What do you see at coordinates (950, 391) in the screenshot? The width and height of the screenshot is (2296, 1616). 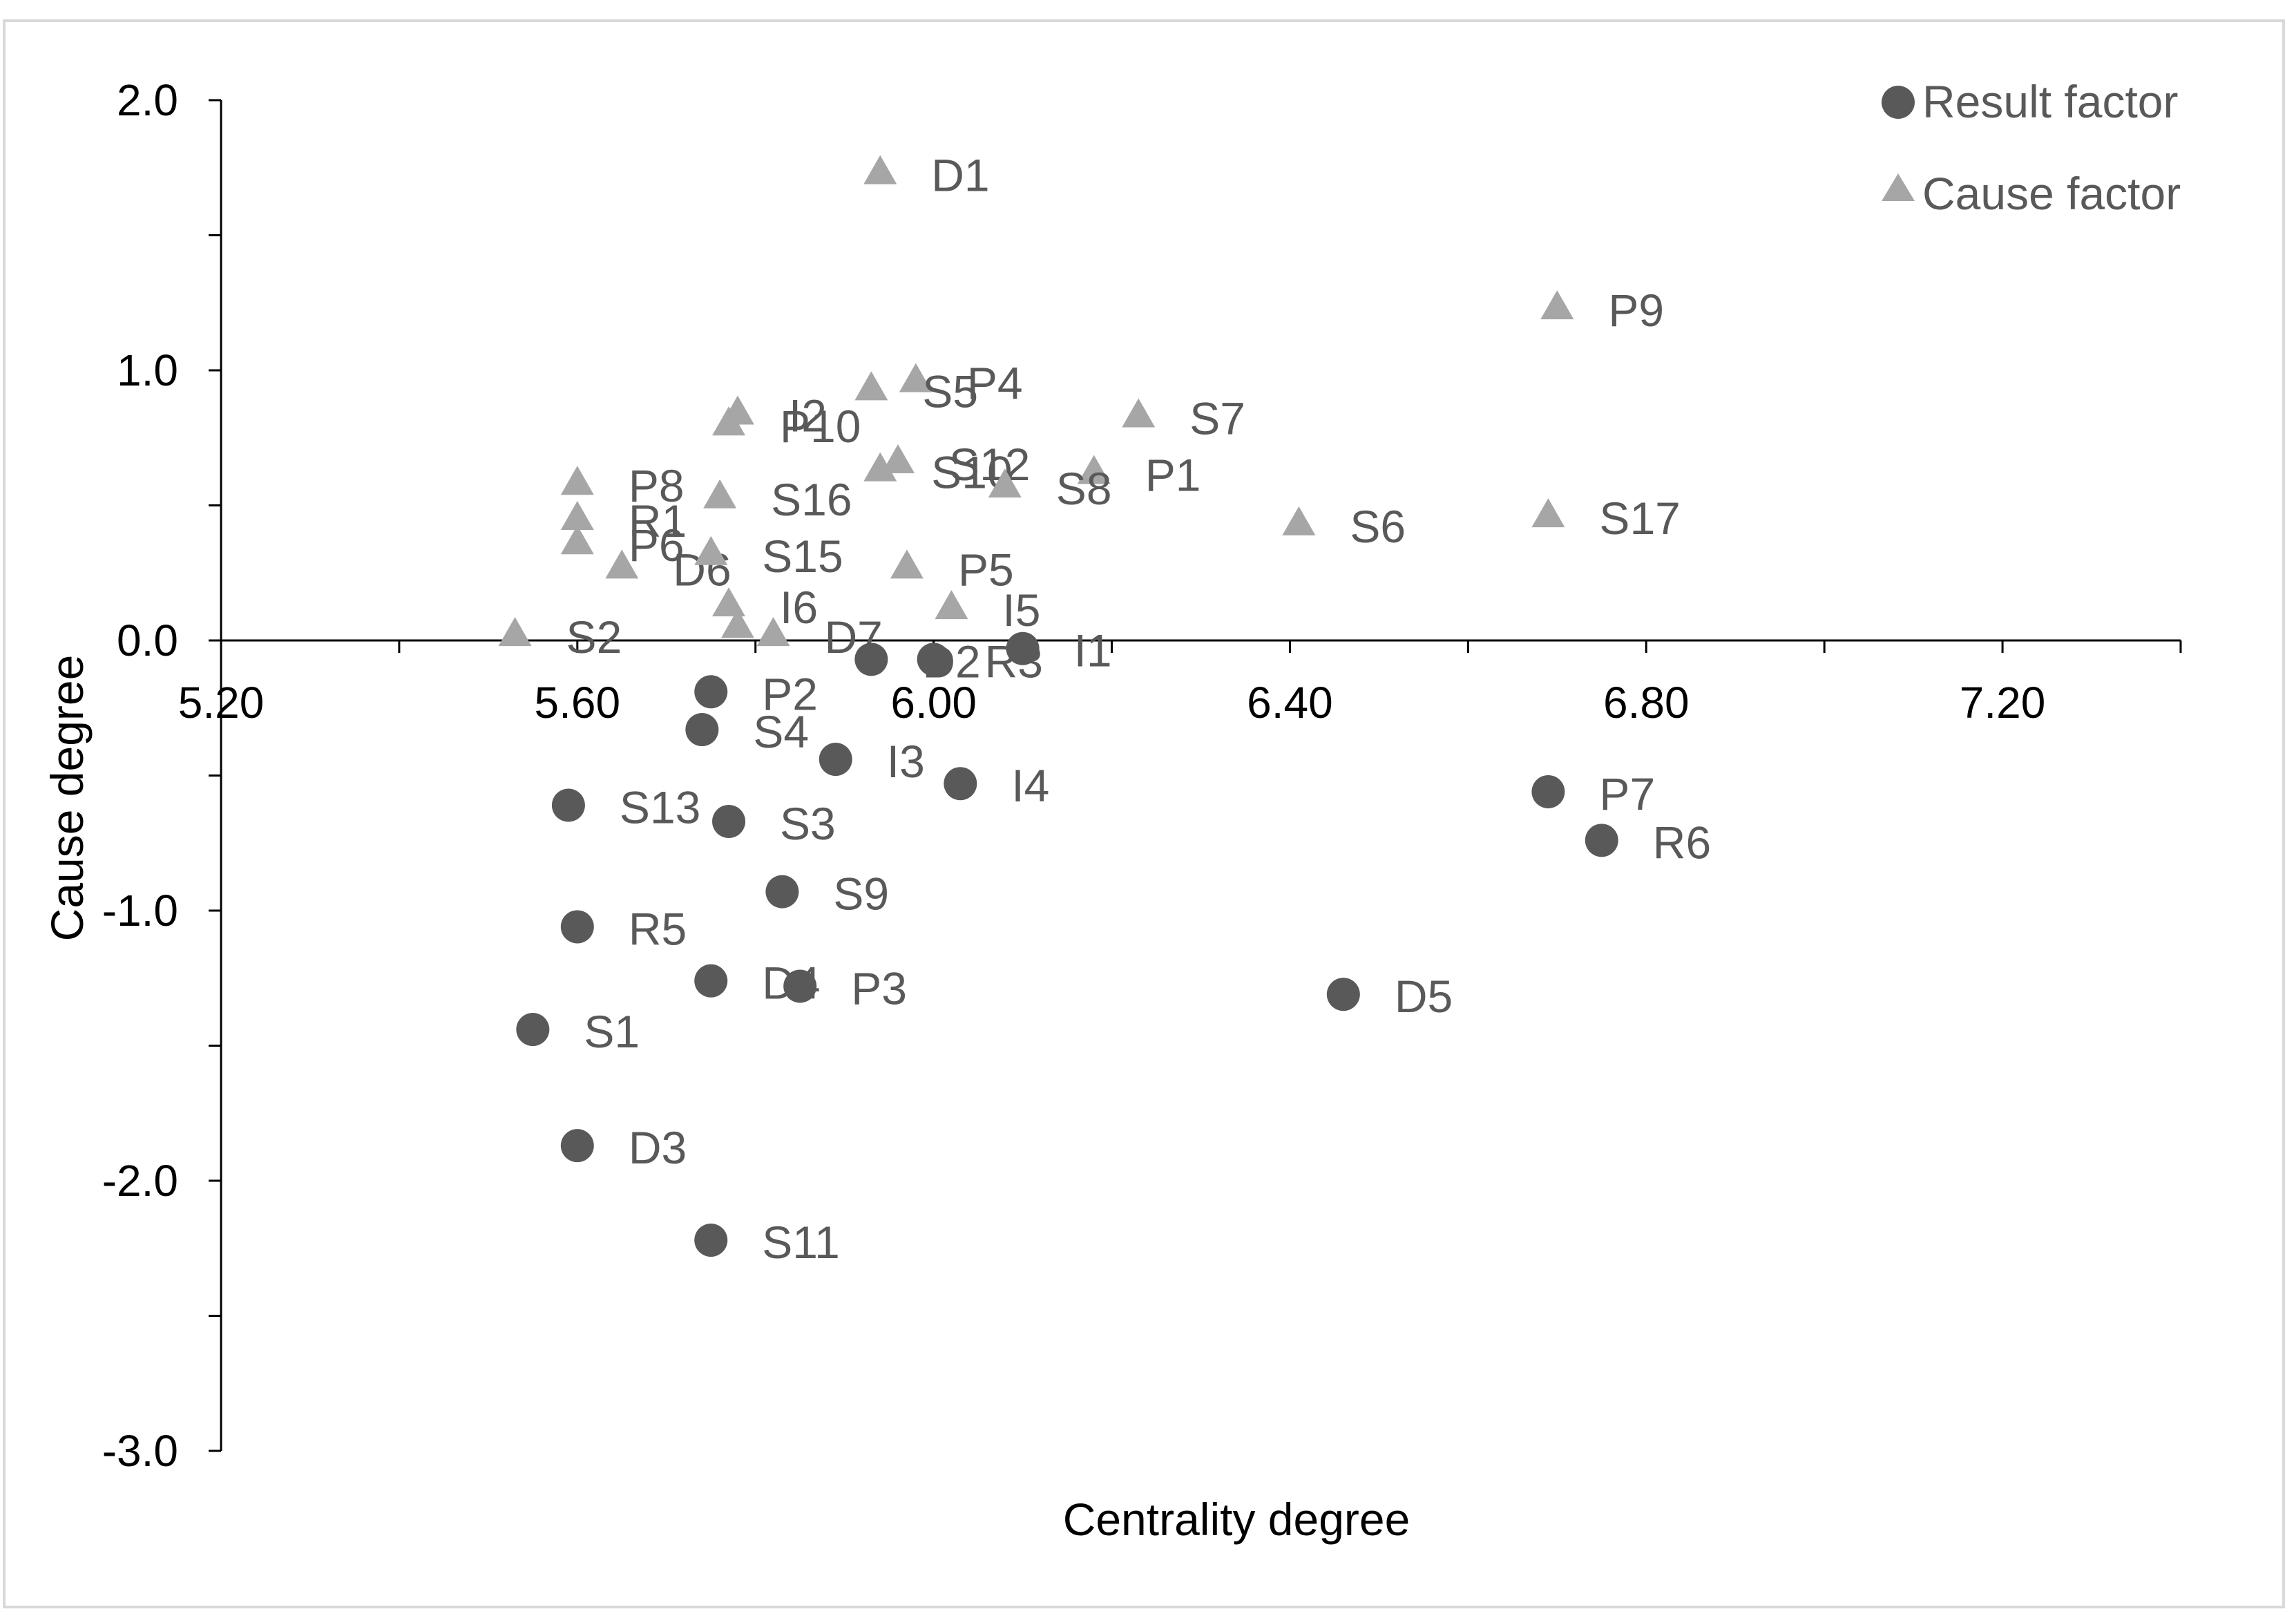 I see `point-label: S5` at bounding box center [950, 391].